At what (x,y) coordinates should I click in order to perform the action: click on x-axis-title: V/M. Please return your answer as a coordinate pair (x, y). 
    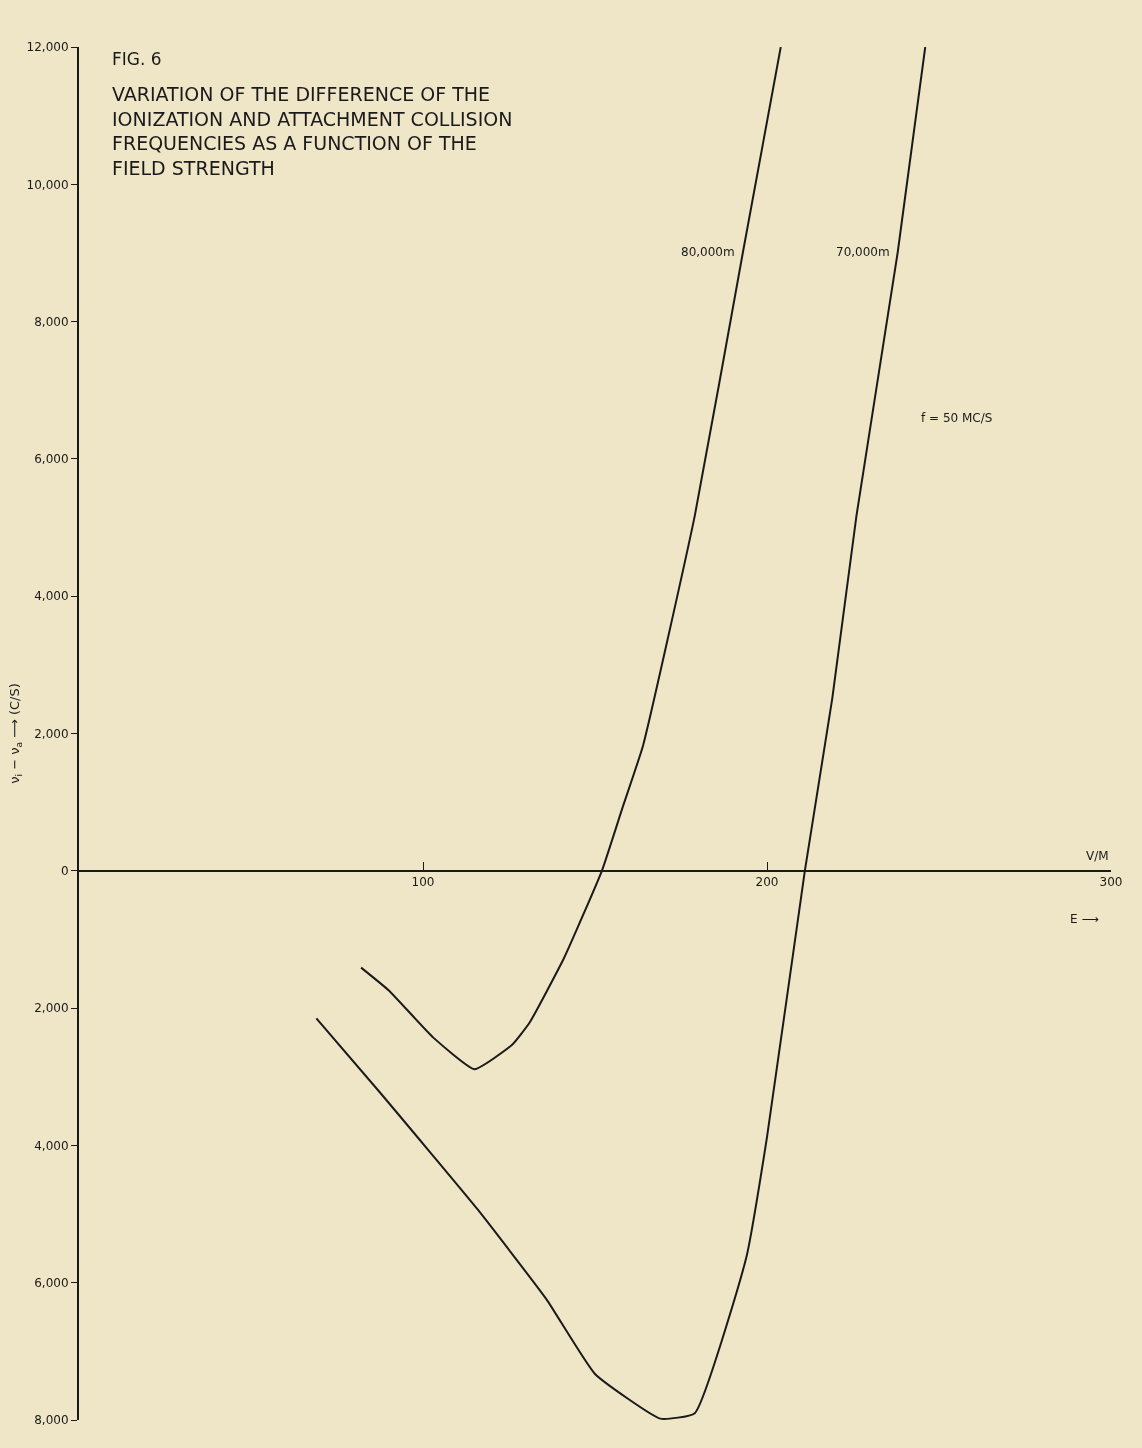
    Looking at the image, I should click on (1097, 856).